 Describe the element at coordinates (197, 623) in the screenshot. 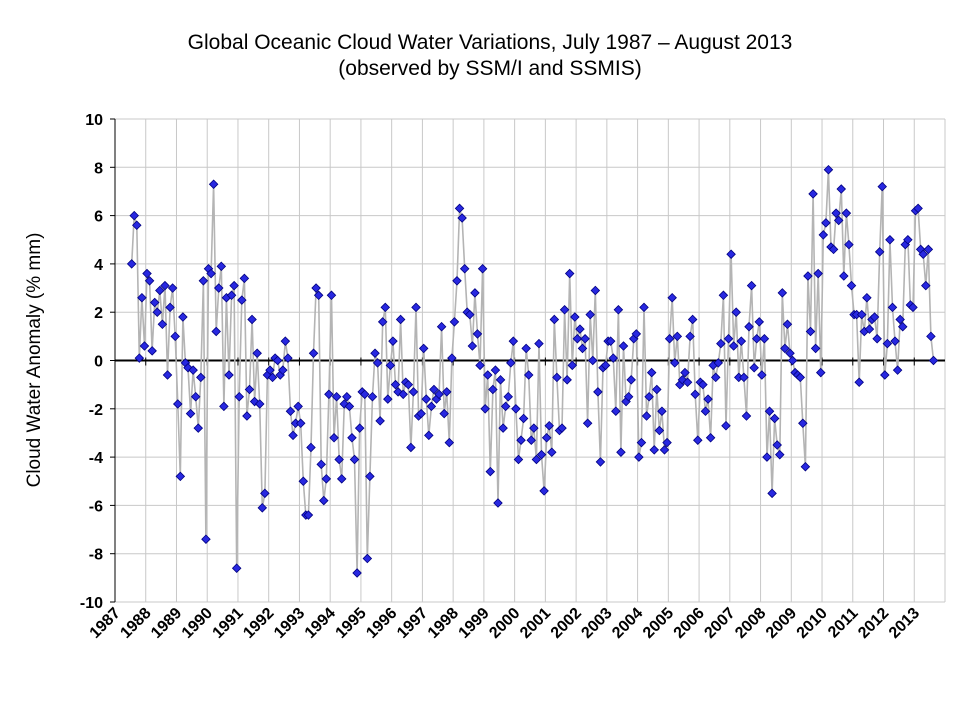

I see `x-tick-label: 1990` at that location.